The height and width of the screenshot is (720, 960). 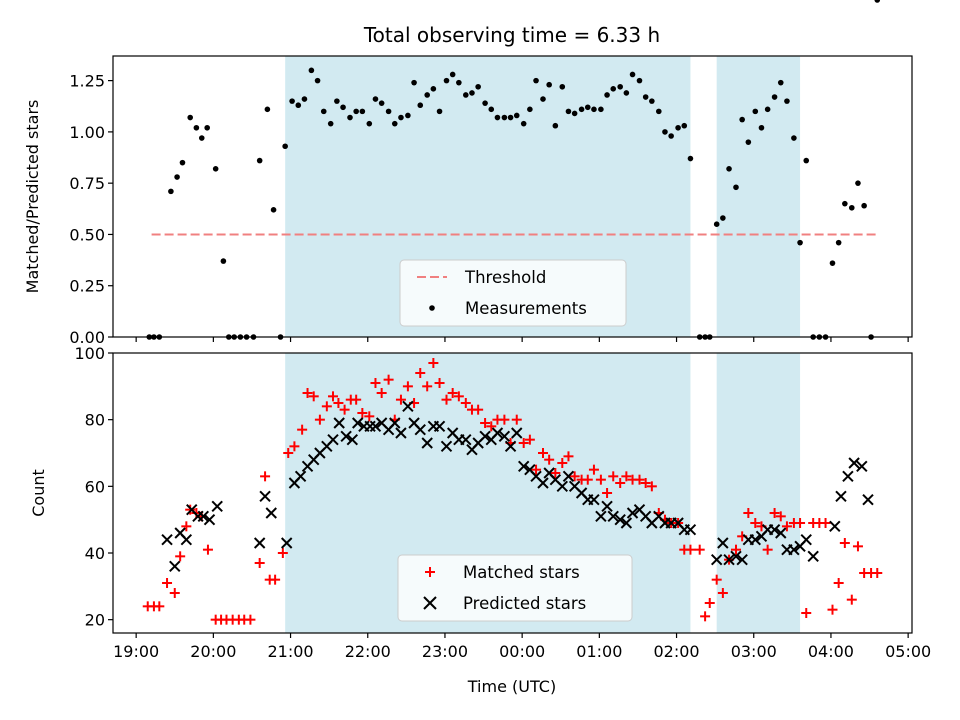 I want to click on y-tick-label: 1.25, so click(x=87, y=81).